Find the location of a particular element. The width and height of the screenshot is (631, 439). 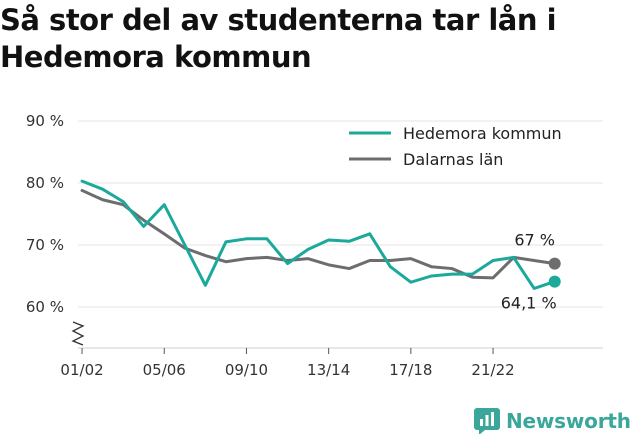

x-tick-label: 13/14 is located at coordinates (328, 370).